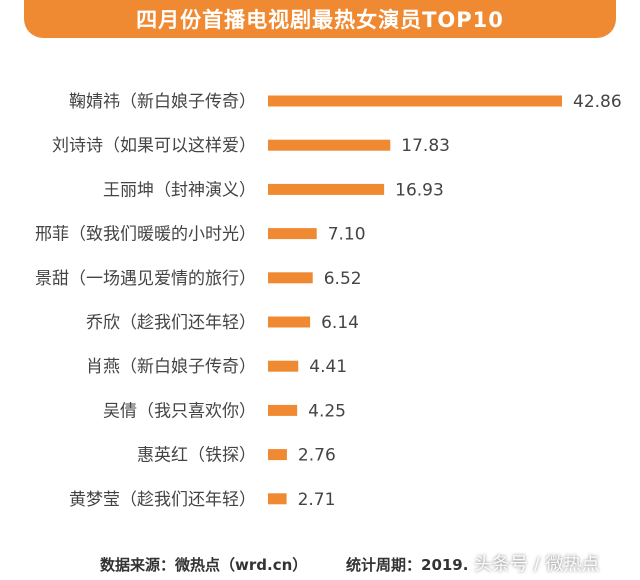  What do you see at coordinates (162, 102) in the screenshot?
I see `category-label: 鞠婧祎（新白娘子传奇）` at bounding box center [162, 102].